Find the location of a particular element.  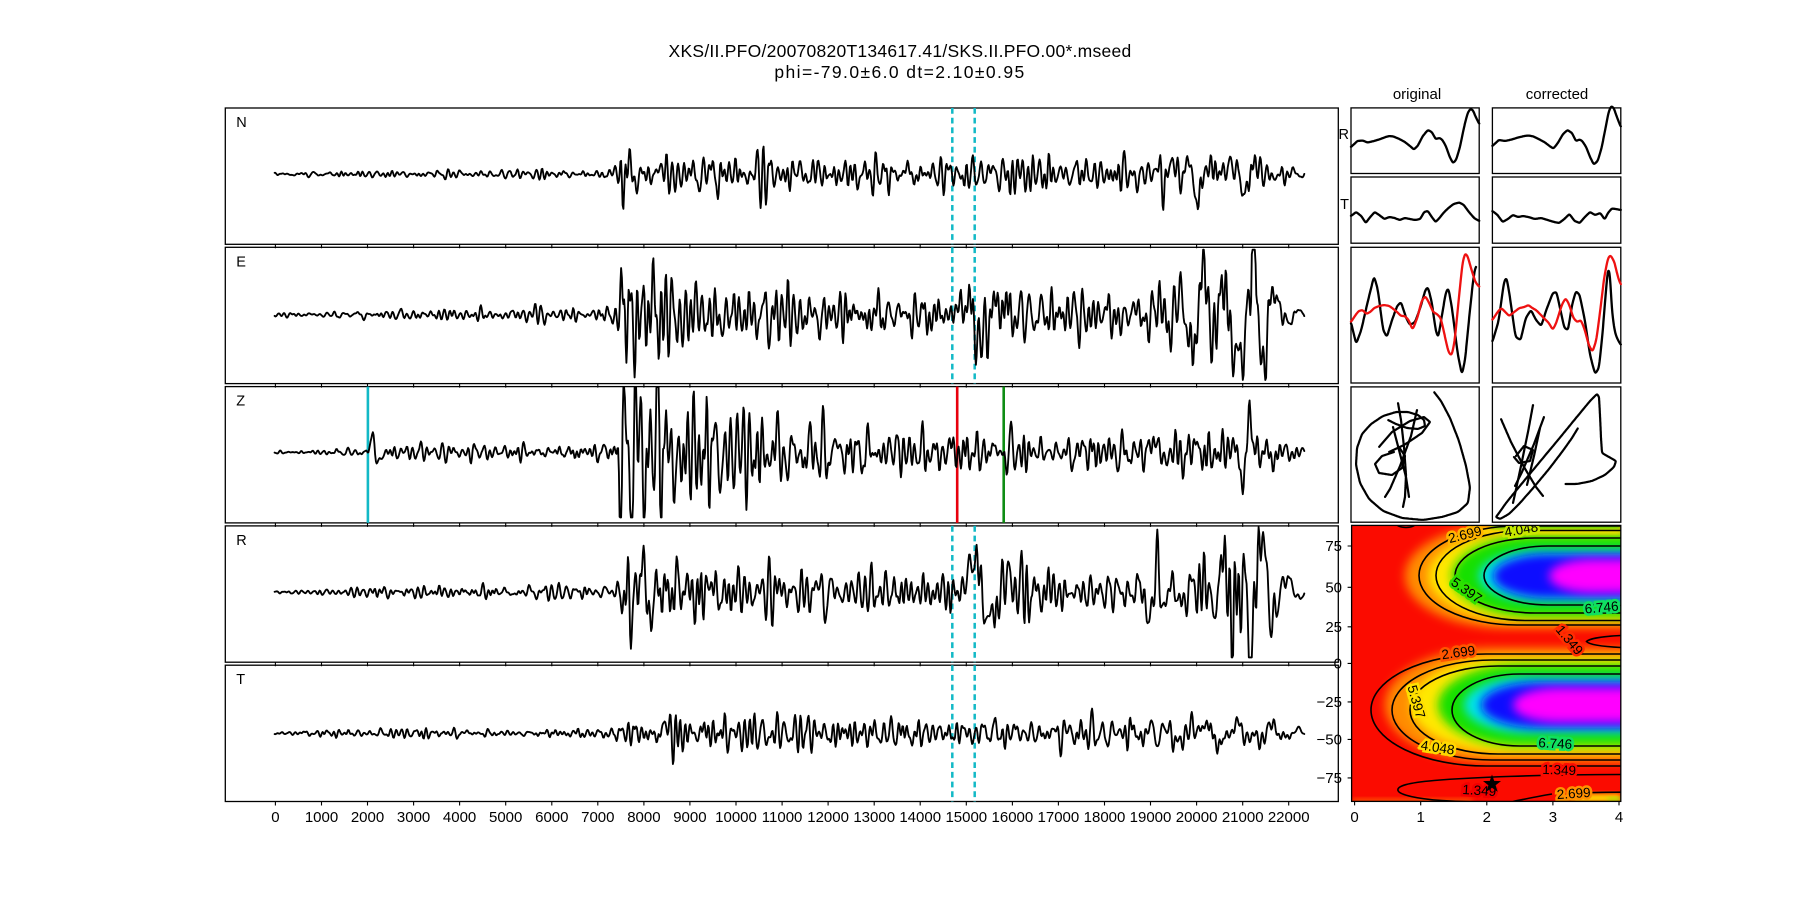

svg-text: 13000 is located at coordinates (874, 817).